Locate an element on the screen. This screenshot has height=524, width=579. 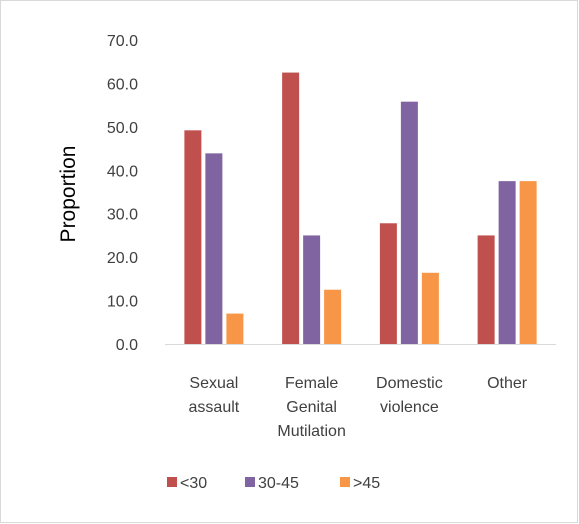
legend-label: >45 is located at coordinates (366, 483).